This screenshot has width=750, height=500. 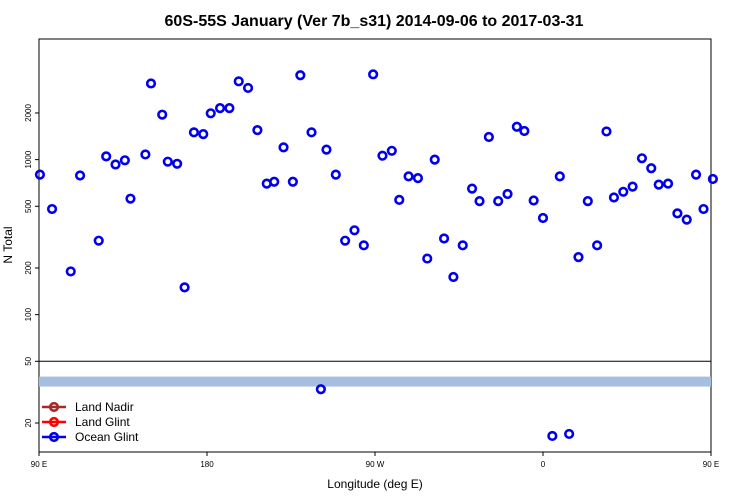 I want to click on x-tick-label: 180, so click(x=207, y=464).